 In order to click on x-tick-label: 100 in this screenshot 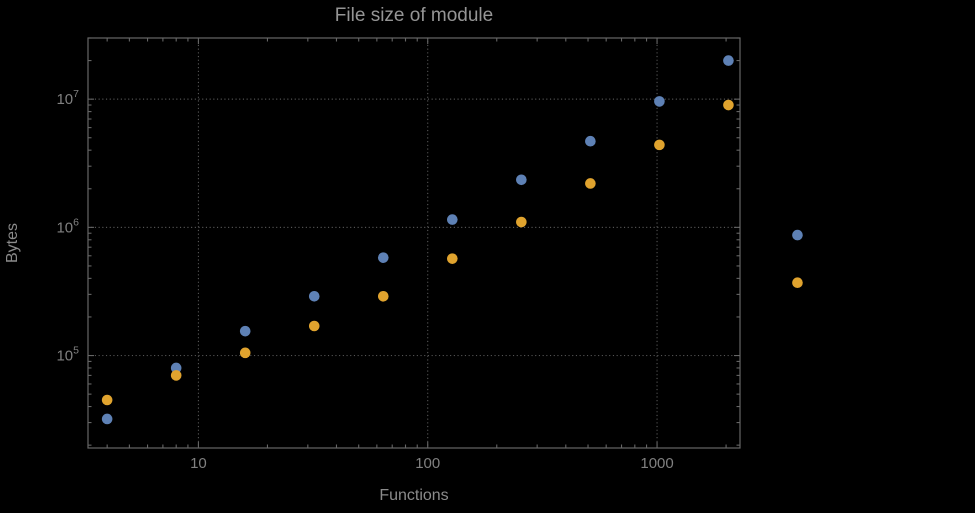, I will do `click(427, 463)`.